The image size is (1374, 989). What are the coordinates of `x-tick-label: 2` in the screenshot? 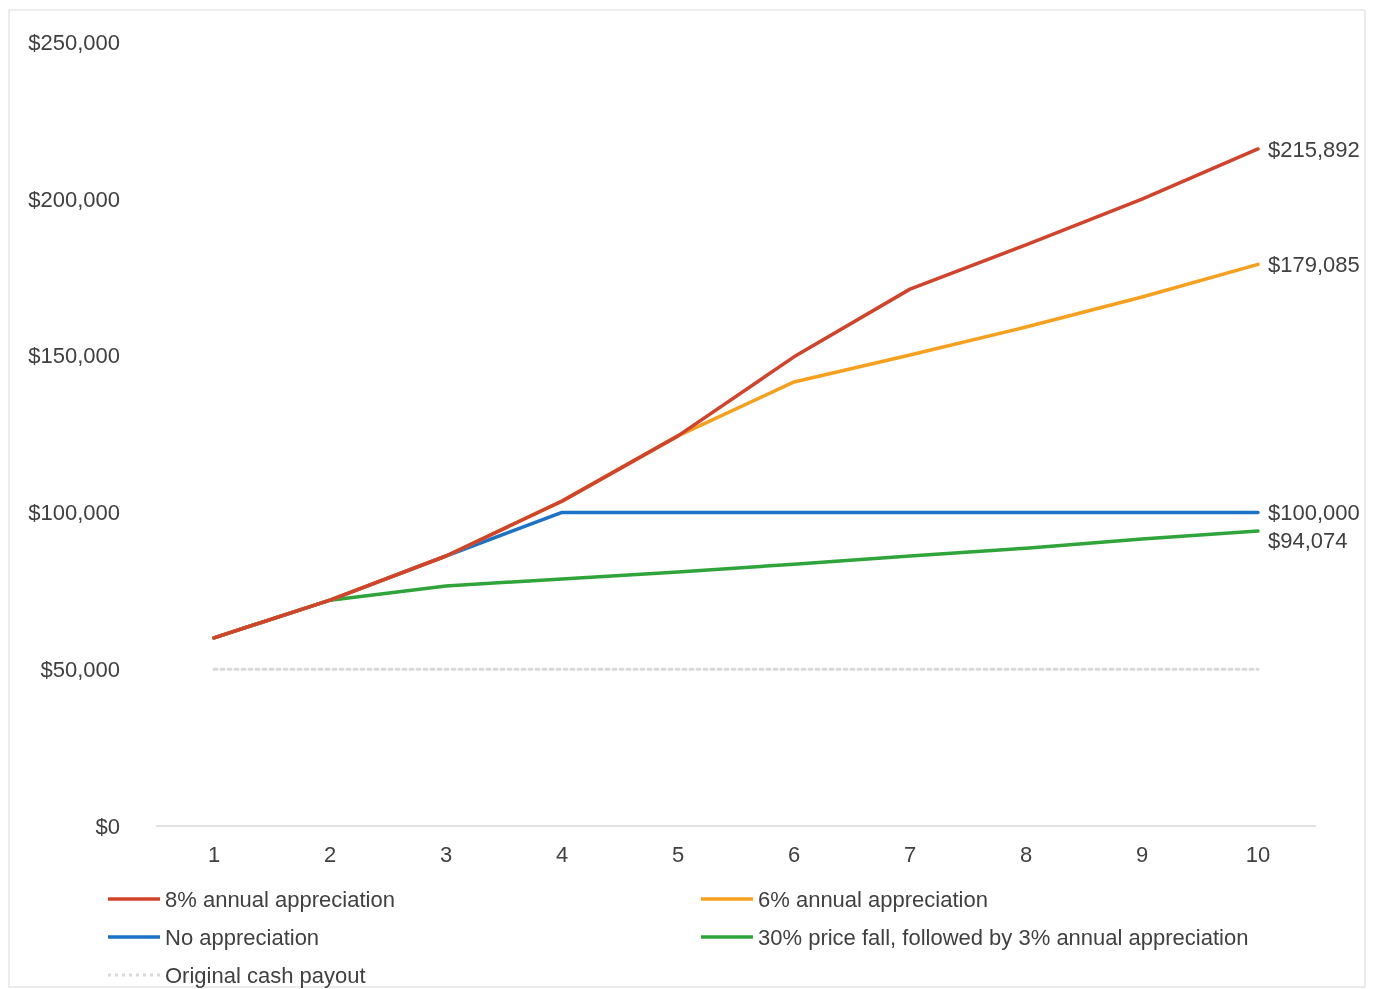 It's located at (330, 854).